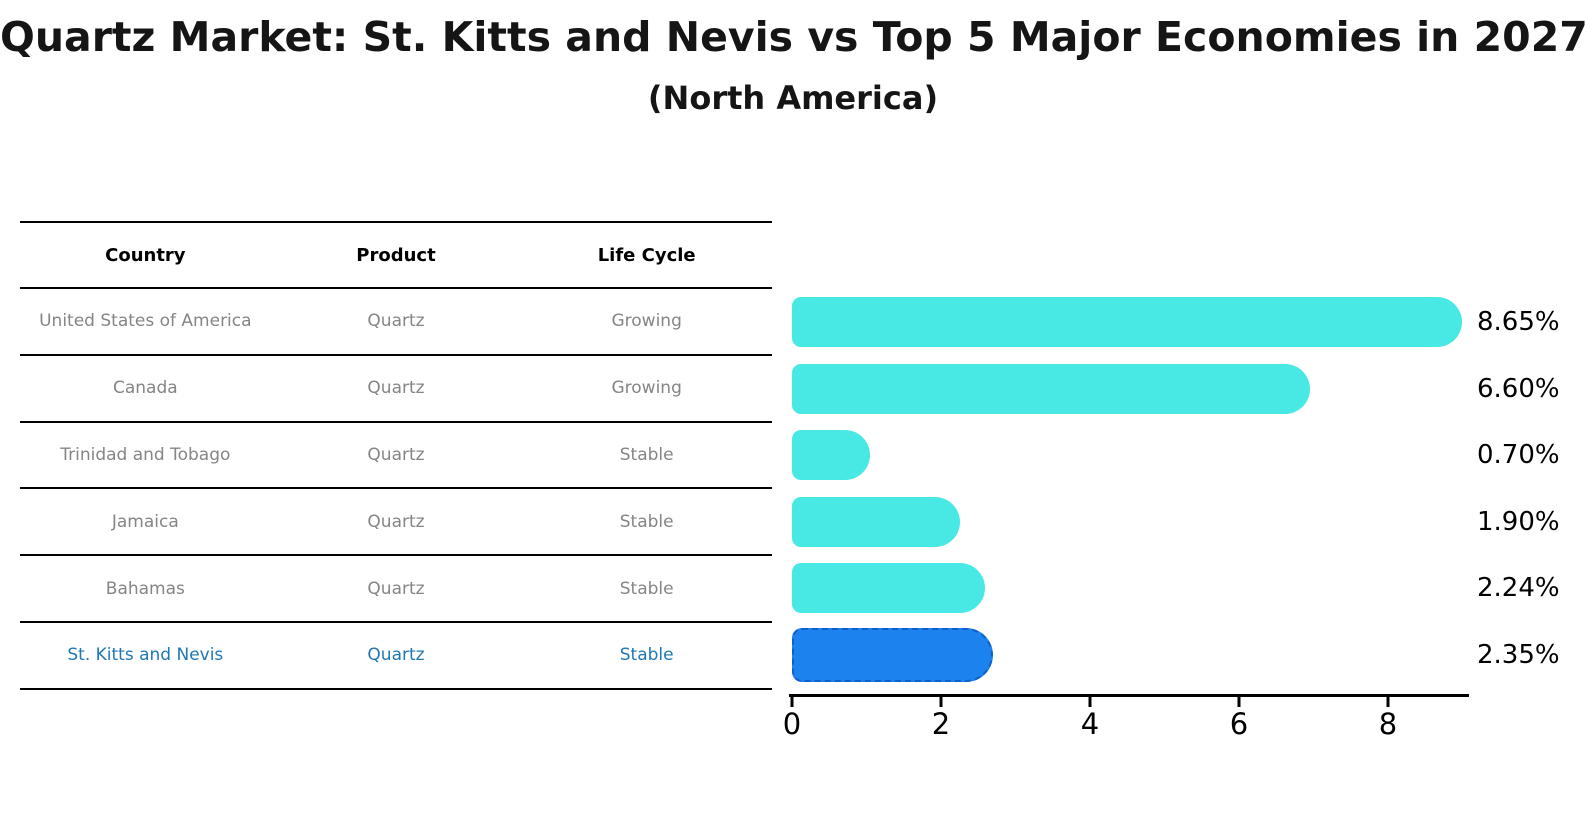 This screenshot has width=1586, height=823. Describe the element at coordinates (1518, 322) in the screenshot. I see `bar-value-label: 8.65%` at that location.